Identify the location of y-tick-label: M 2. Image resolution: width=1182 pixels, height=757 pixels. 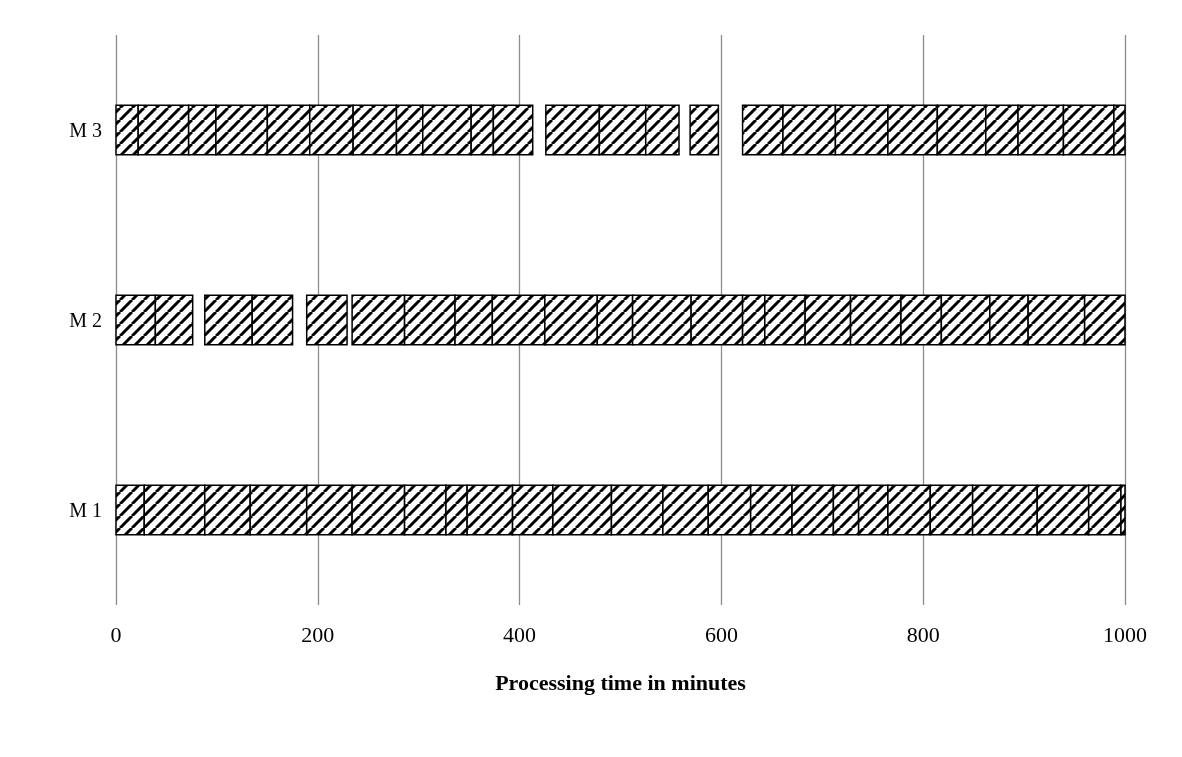
(85, 320).